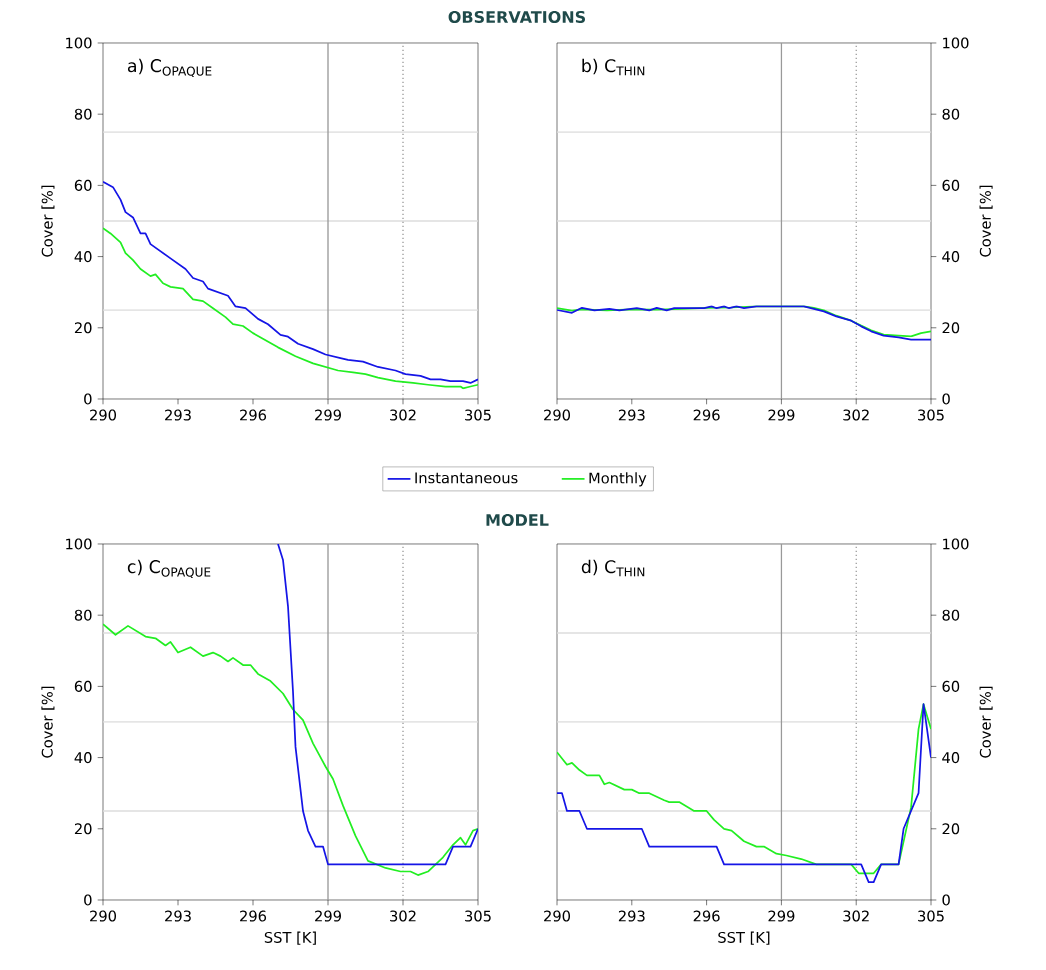 The width and height of the screenshot is (1046, 970). I want to click on annotation: a) C$_{OPAQUE}$, so click(169, 68).